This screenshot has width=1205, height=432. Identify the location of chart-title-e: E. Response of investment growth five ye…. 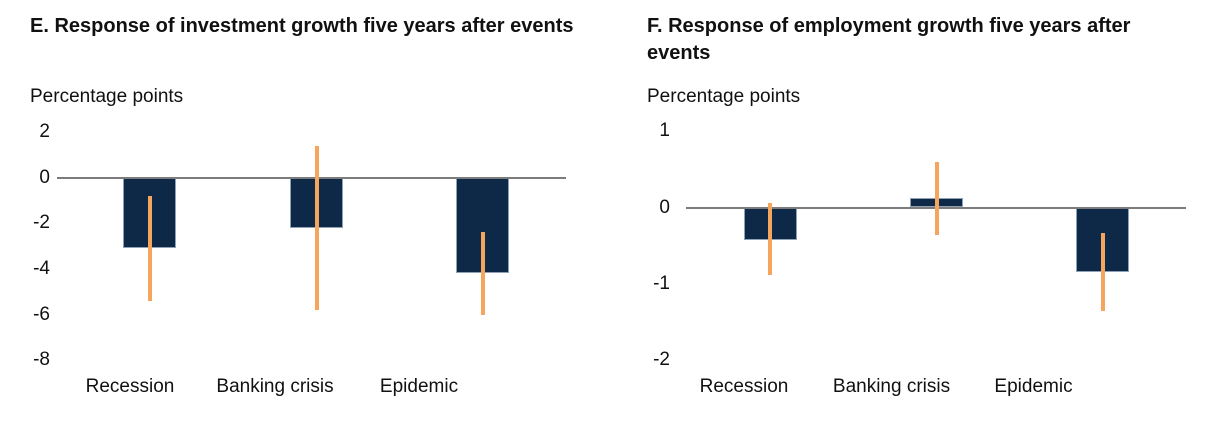
(302, 26).